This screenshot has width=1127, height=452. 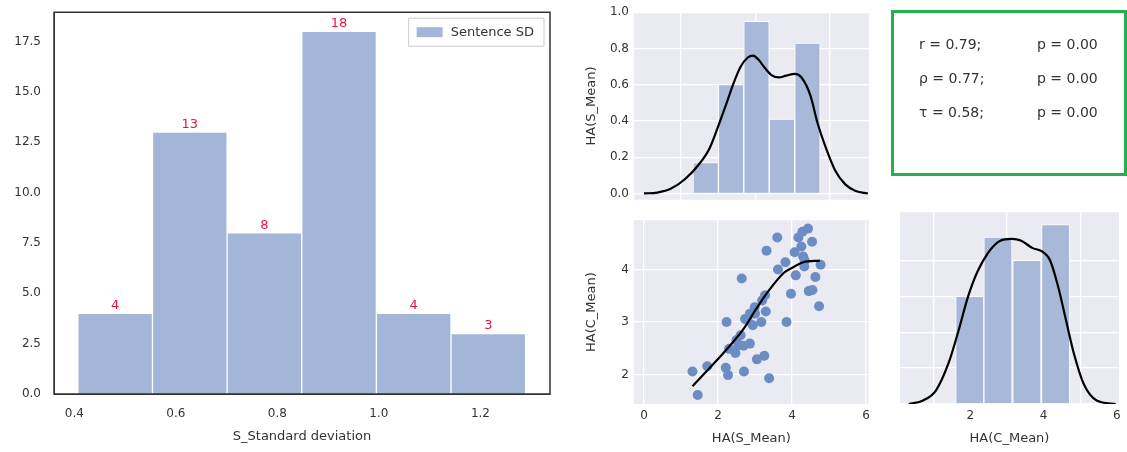 What do you see at coordinates (379, 413) in the screenshot?
I see `x-tick-label: 1.0` at bounding box center [379, 413].